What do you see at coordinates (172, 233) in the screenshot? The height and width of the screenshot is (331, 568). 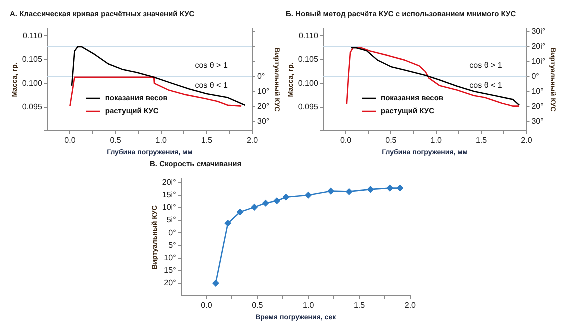 I see `y-tick-label: 0°` at bounding box center [172, 233].